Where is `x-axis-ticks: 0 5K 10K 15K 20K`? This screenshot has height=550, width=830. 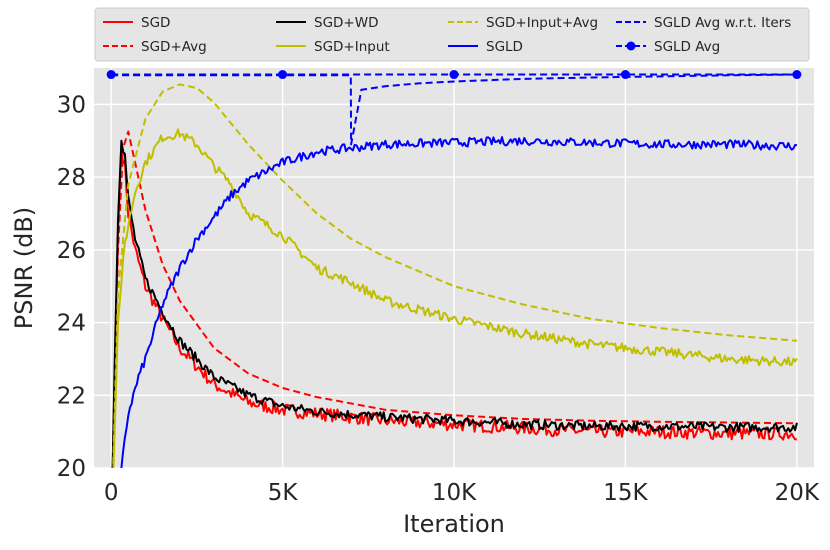
x-axis-ticks: 0 5K 10K 15K 20K is located at coordinates (462, 493).